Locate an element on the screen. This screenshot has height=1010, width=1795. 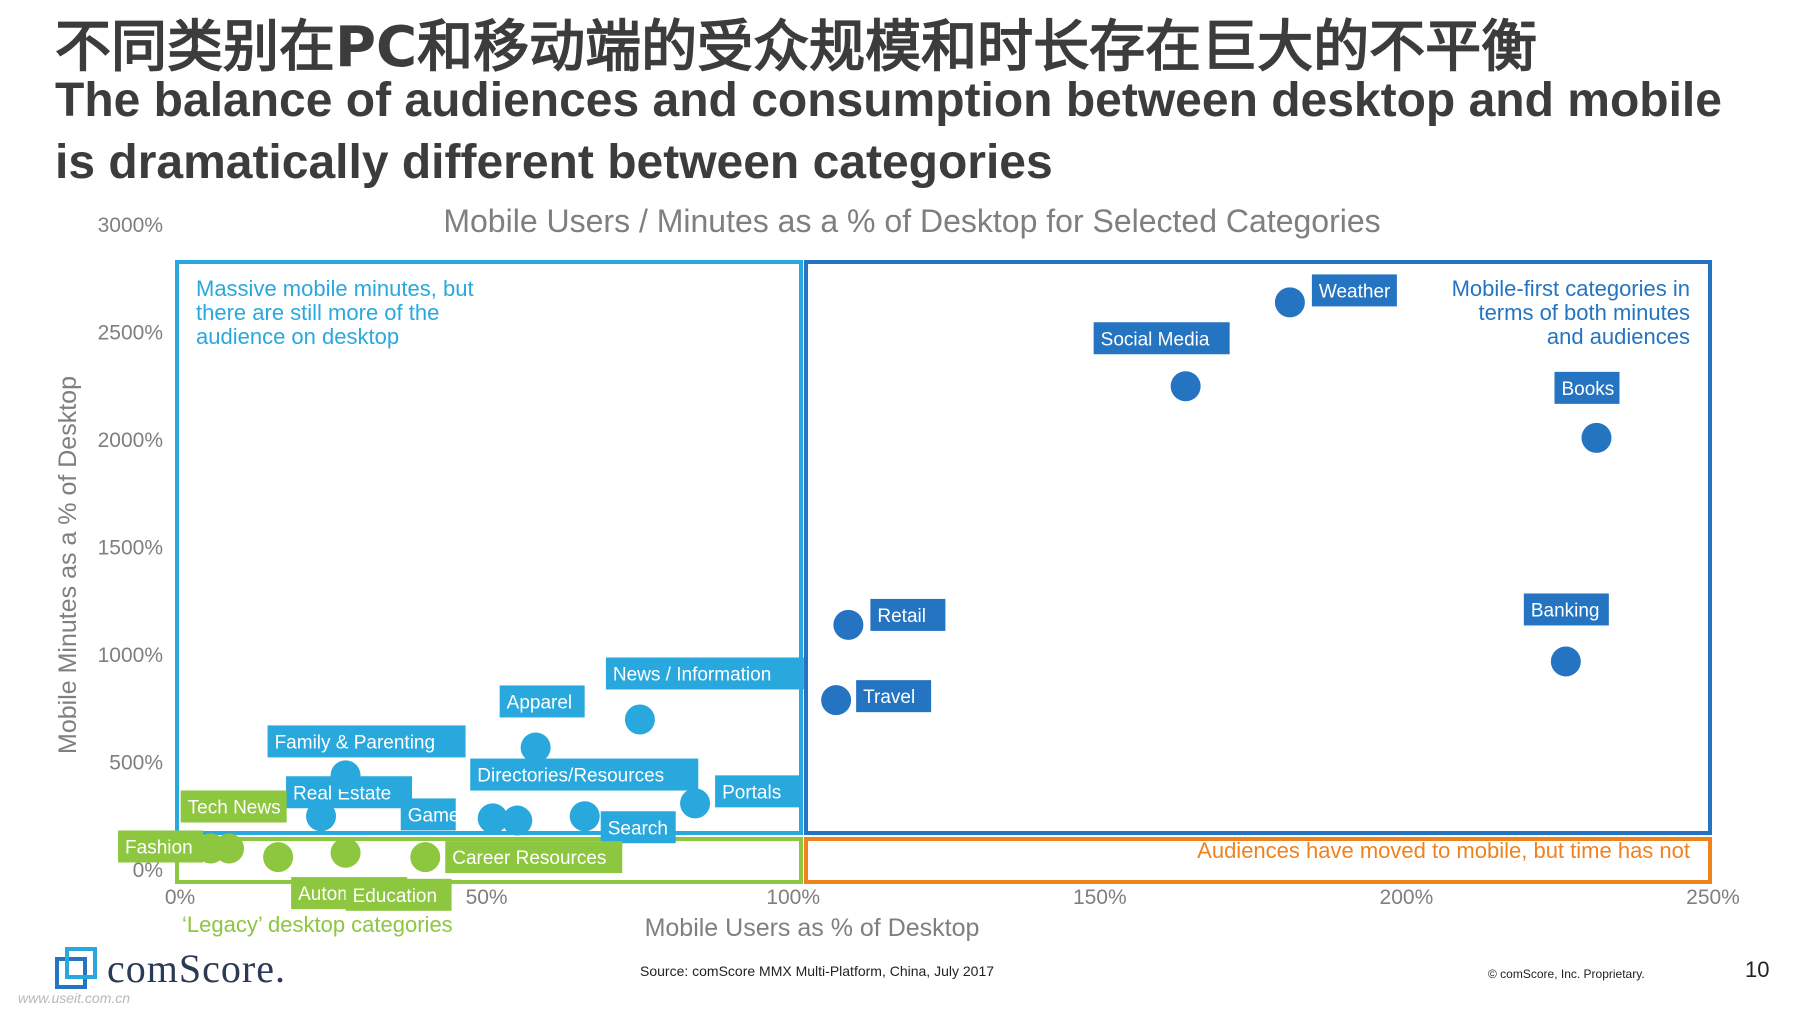
x-tick-label: 150% is located at coordinates (1100, 897).